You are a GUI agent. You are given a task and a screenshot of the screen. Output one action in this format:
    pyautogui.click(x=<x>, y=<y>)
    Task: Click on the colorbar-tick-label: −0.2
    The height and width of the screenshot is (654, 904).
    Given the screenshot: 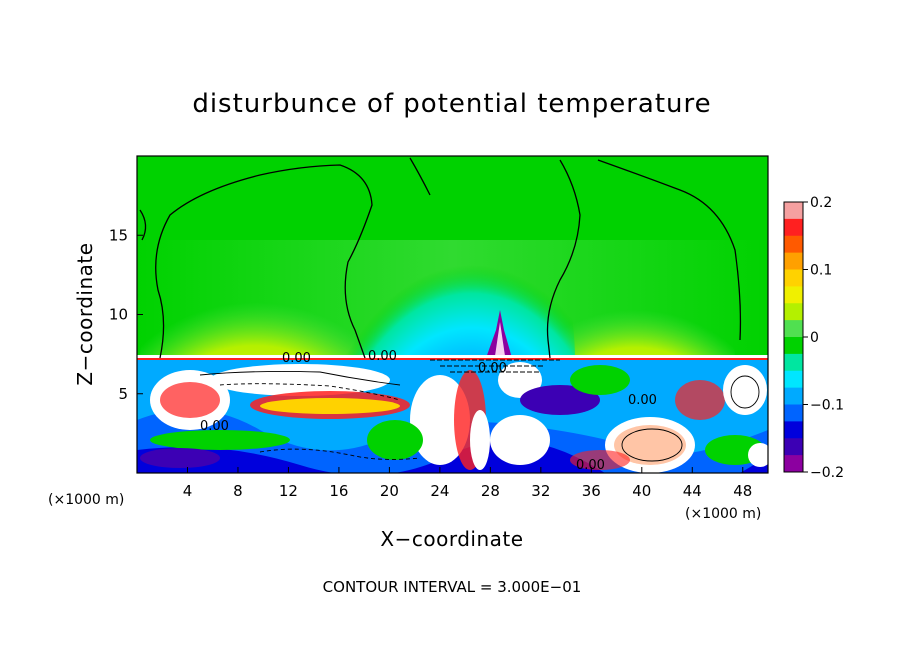 What is the action you would take?
    pyautogui.click(x=827, y=473)
    